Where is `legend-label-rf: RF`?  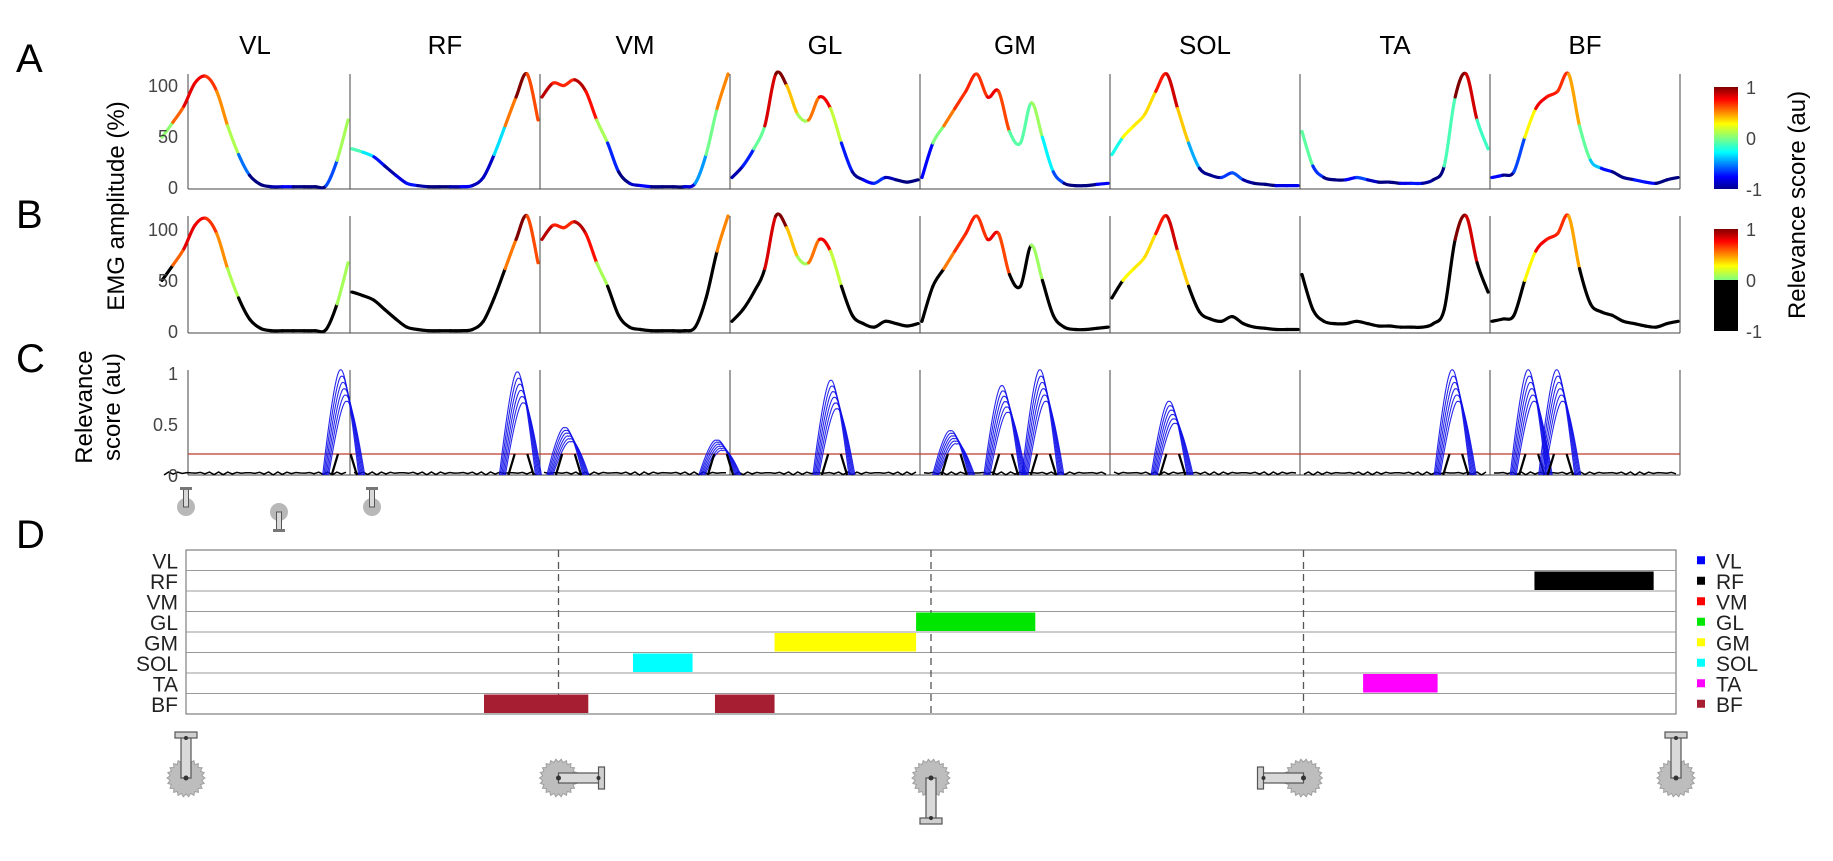 legend-label-rf: RF is located at coordinates (1730, 582).